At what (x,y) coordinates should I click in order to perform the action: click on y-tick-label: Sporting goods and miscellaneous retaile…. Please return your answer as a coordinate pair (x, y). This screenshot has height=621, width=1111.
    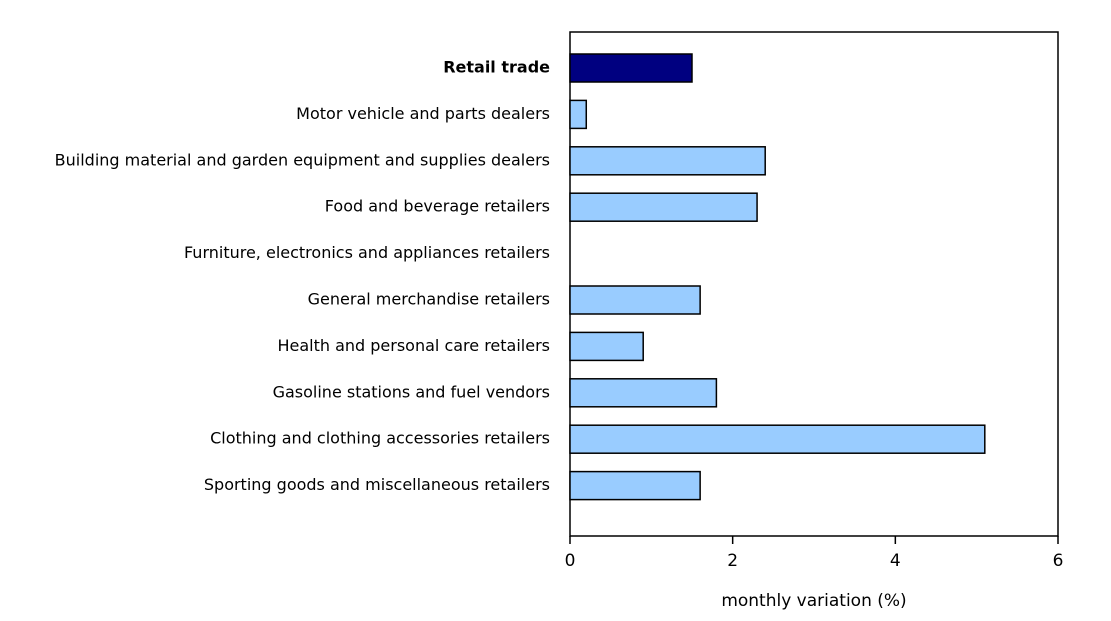
    Looking at the image, I should click on (377, 484).